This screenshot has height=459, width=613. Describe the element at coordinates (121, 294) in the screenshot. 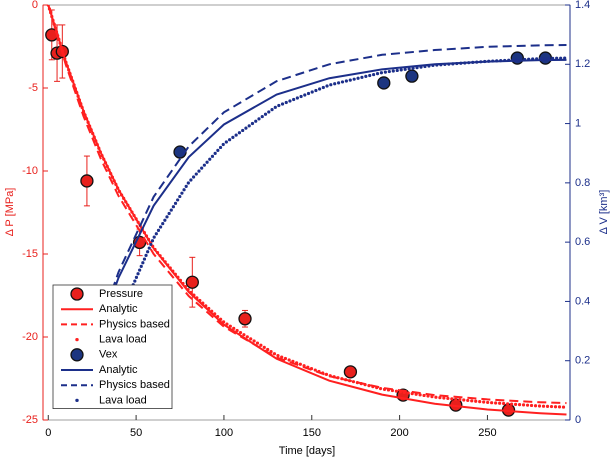

I see `legend-label: Pressure` at that location.